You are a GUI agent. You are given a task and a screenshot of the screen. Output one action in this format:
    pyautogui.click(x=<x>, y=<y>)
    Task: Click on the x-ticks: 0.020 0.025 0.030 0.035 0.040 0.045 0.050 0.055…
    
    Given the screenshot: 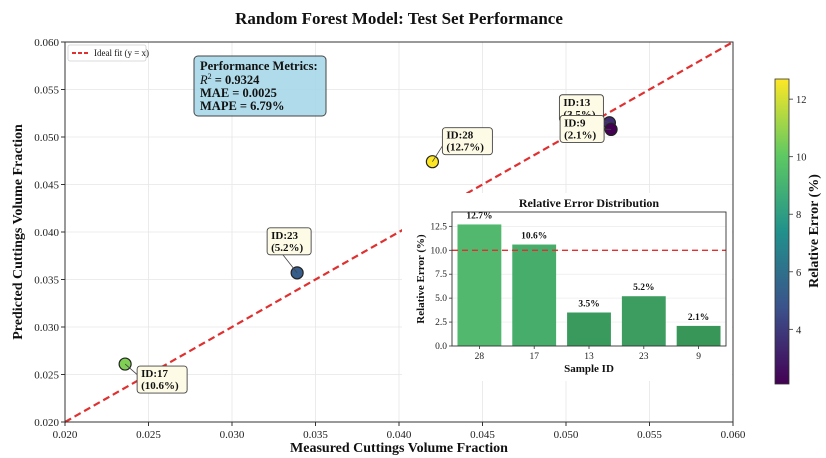 What is the action you would take?
    pyautogui.click(x=399, y=431)
    